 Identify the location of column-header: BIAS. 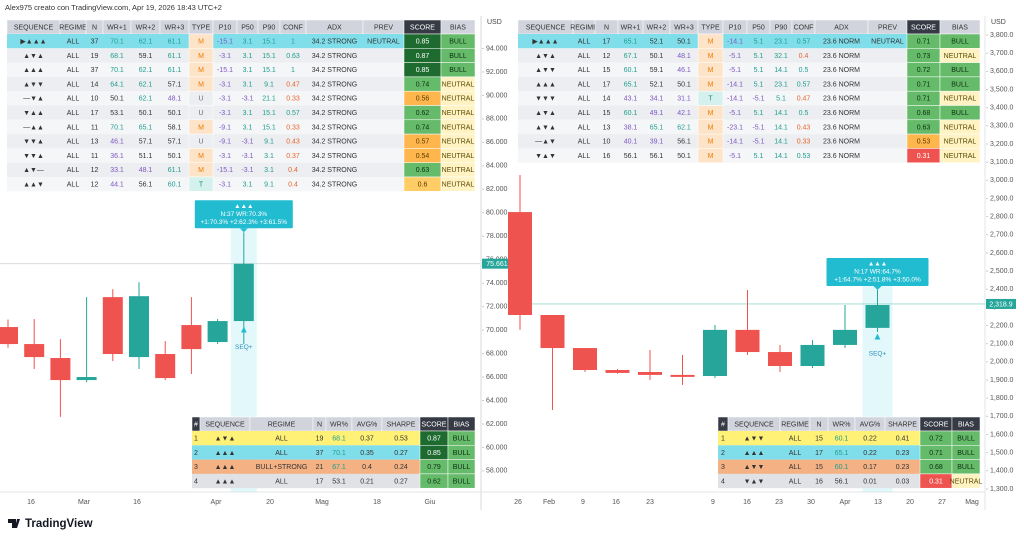
(960, 27).